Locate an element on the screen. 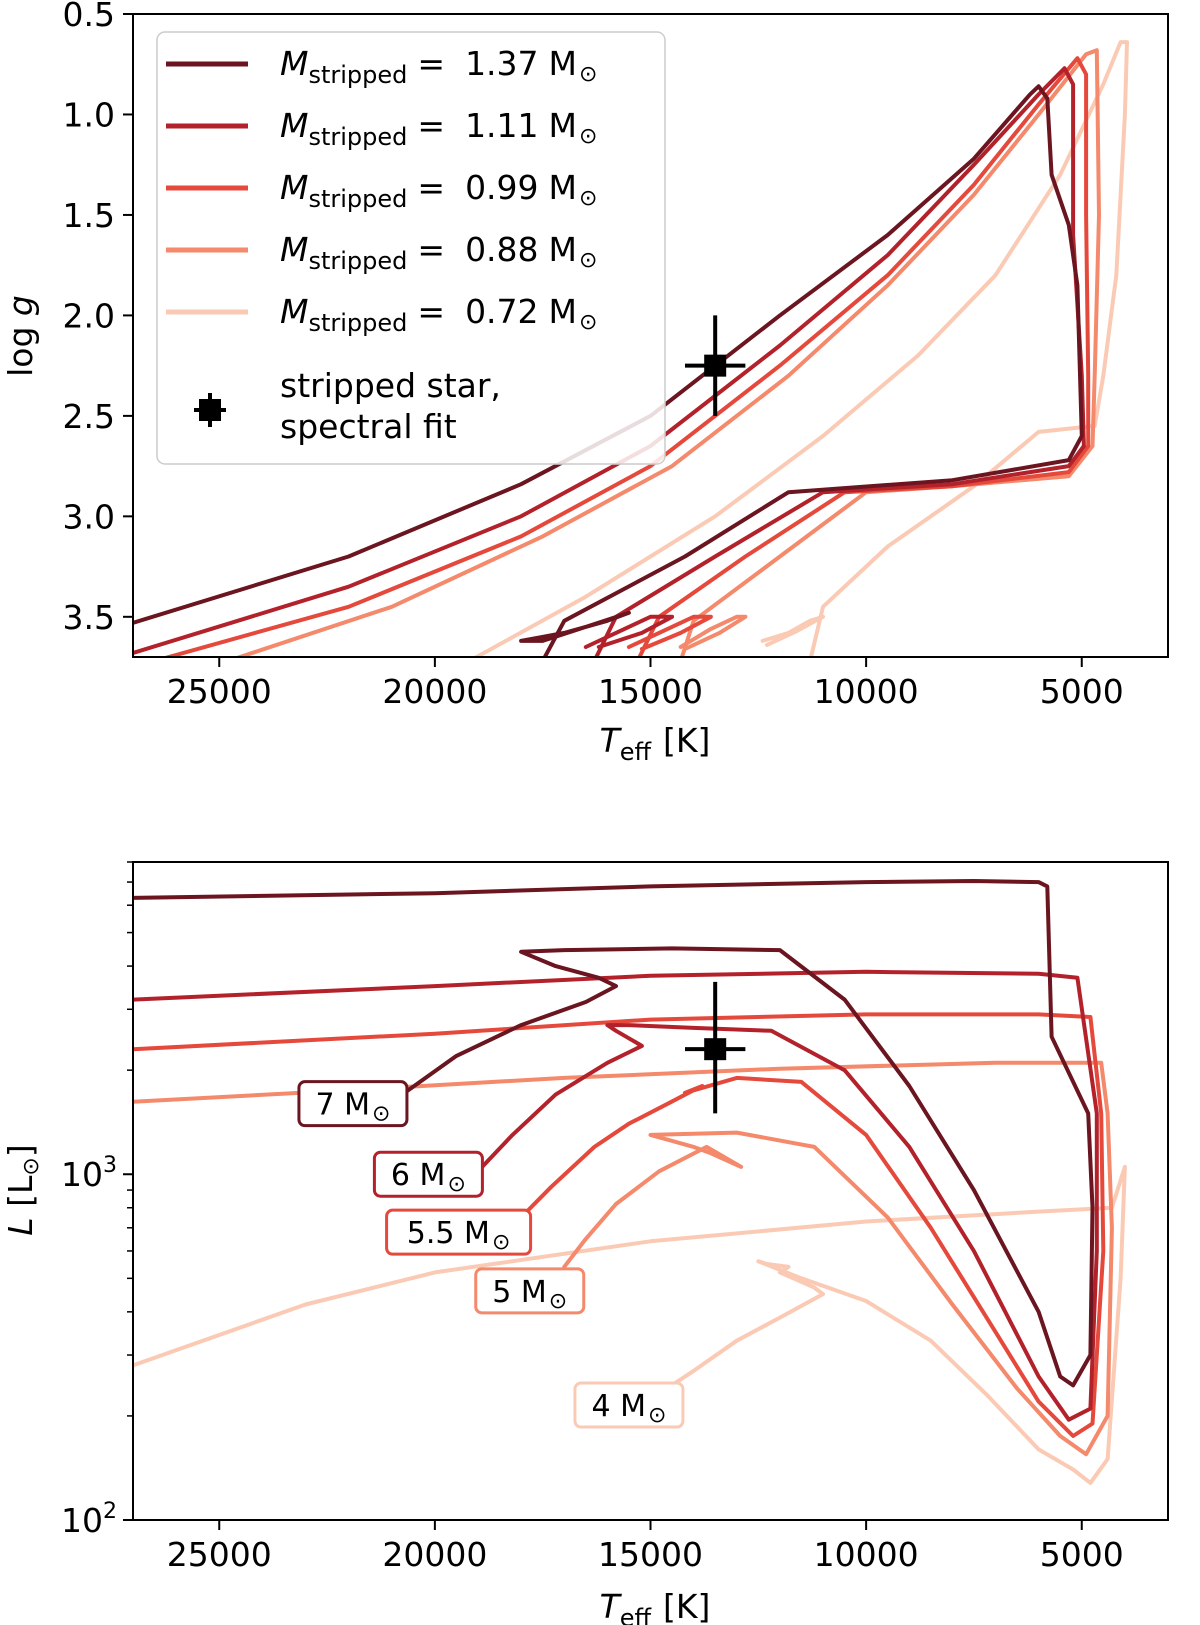 This screenshot has height=1625, width=1200. track-label: 7 M⊙ is located at coordinates (353, 1104).